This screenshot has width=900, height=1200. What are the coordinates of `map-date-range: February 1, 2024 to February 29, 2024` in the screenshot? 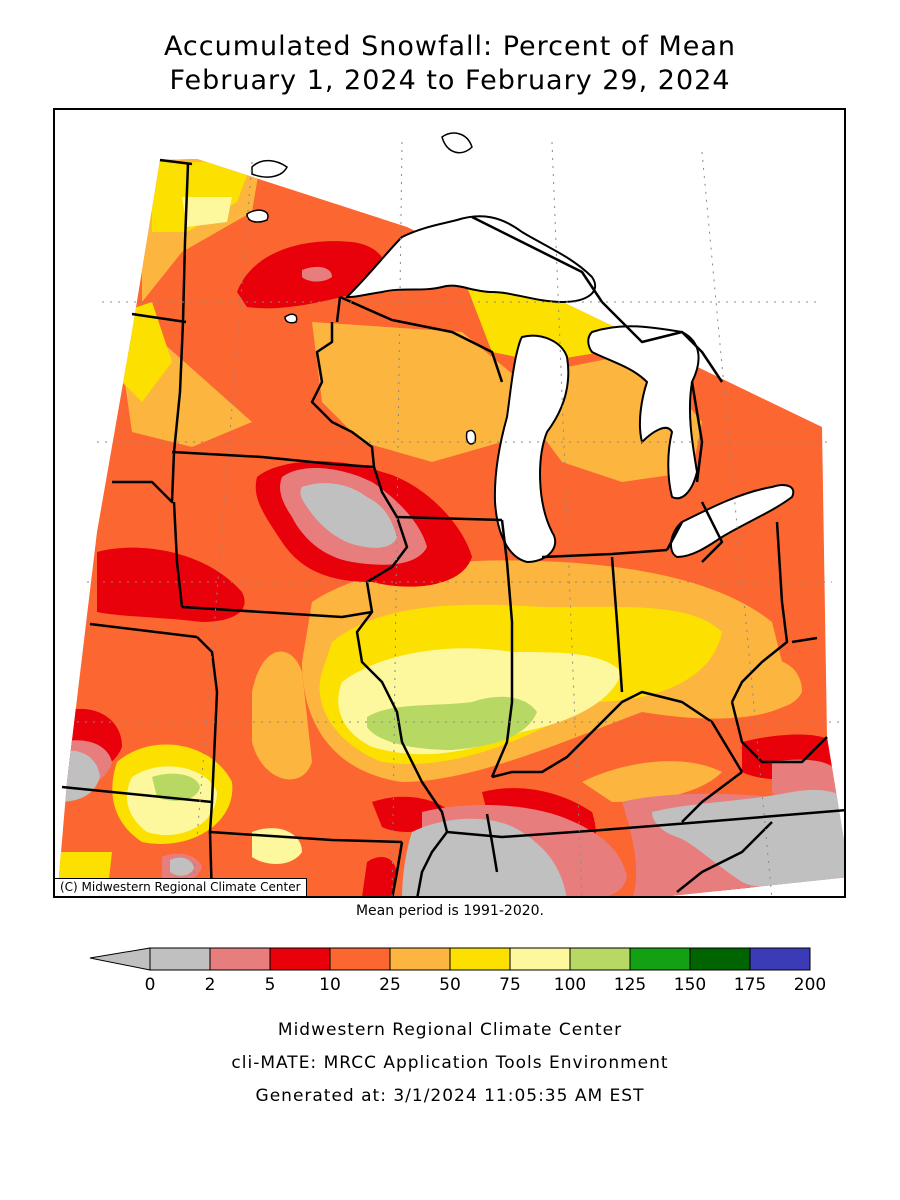 It's located at (450, 80).